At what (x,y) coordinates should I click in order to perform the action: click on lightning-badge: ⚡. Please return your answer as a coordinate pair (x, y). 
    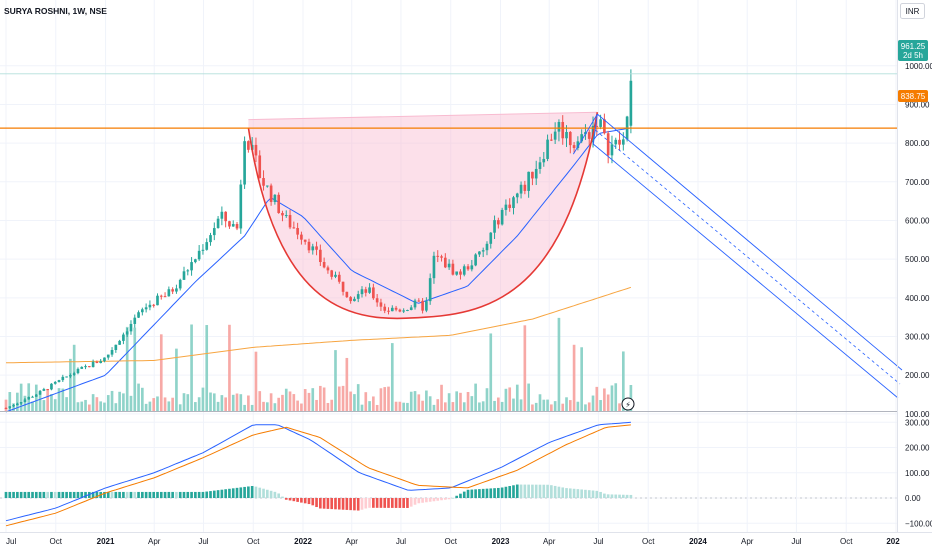
    Looking at the image, I should click on (628, 404).